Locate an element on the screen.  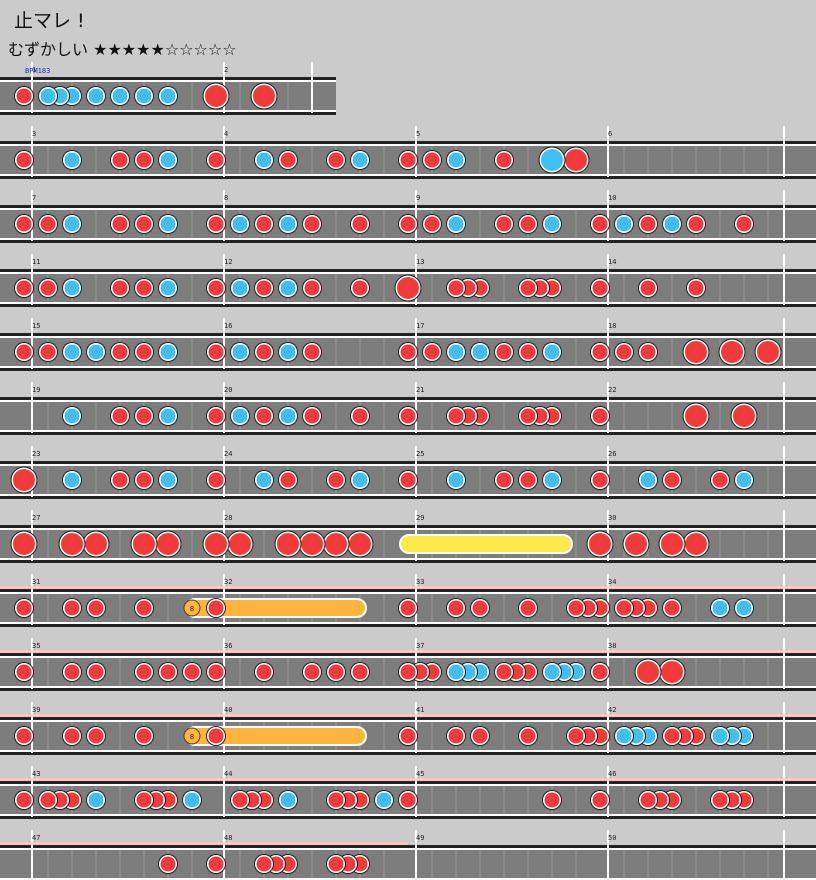
measure-number: 7 is located at coordinates (34, 198).